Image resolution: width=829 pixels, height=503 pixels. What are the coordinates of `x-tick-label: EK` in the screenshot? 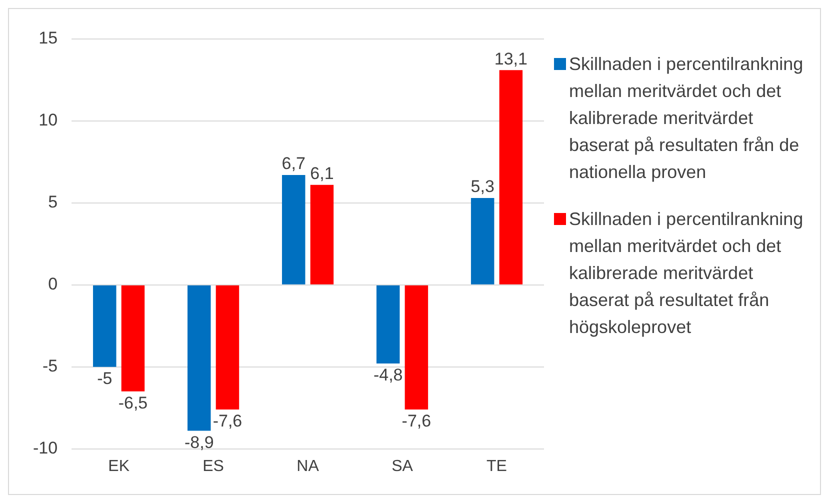 It's located at (119, 466).